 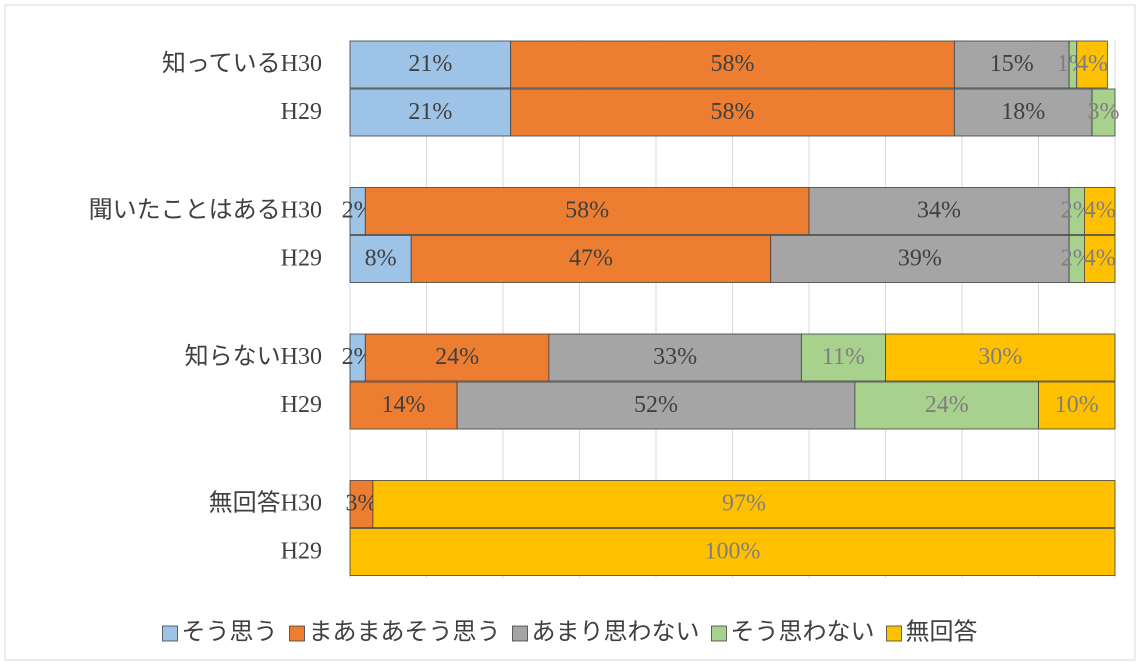 I want to click on y-tick-label: 聞いたことはあるH30, so click(x=205, y=211).